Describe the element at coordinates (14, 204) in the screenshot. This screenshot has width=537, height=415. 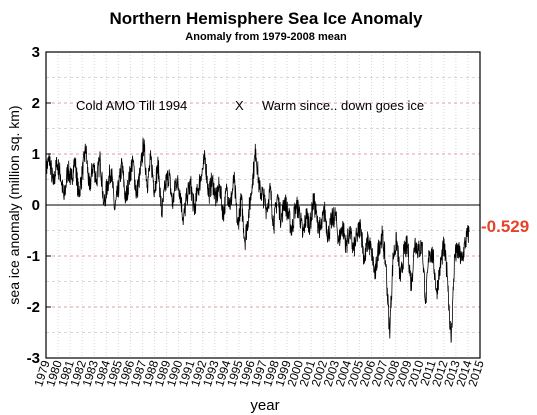
I see `y-axis-label: sea ice anomaly (million sq. km)` at that location.